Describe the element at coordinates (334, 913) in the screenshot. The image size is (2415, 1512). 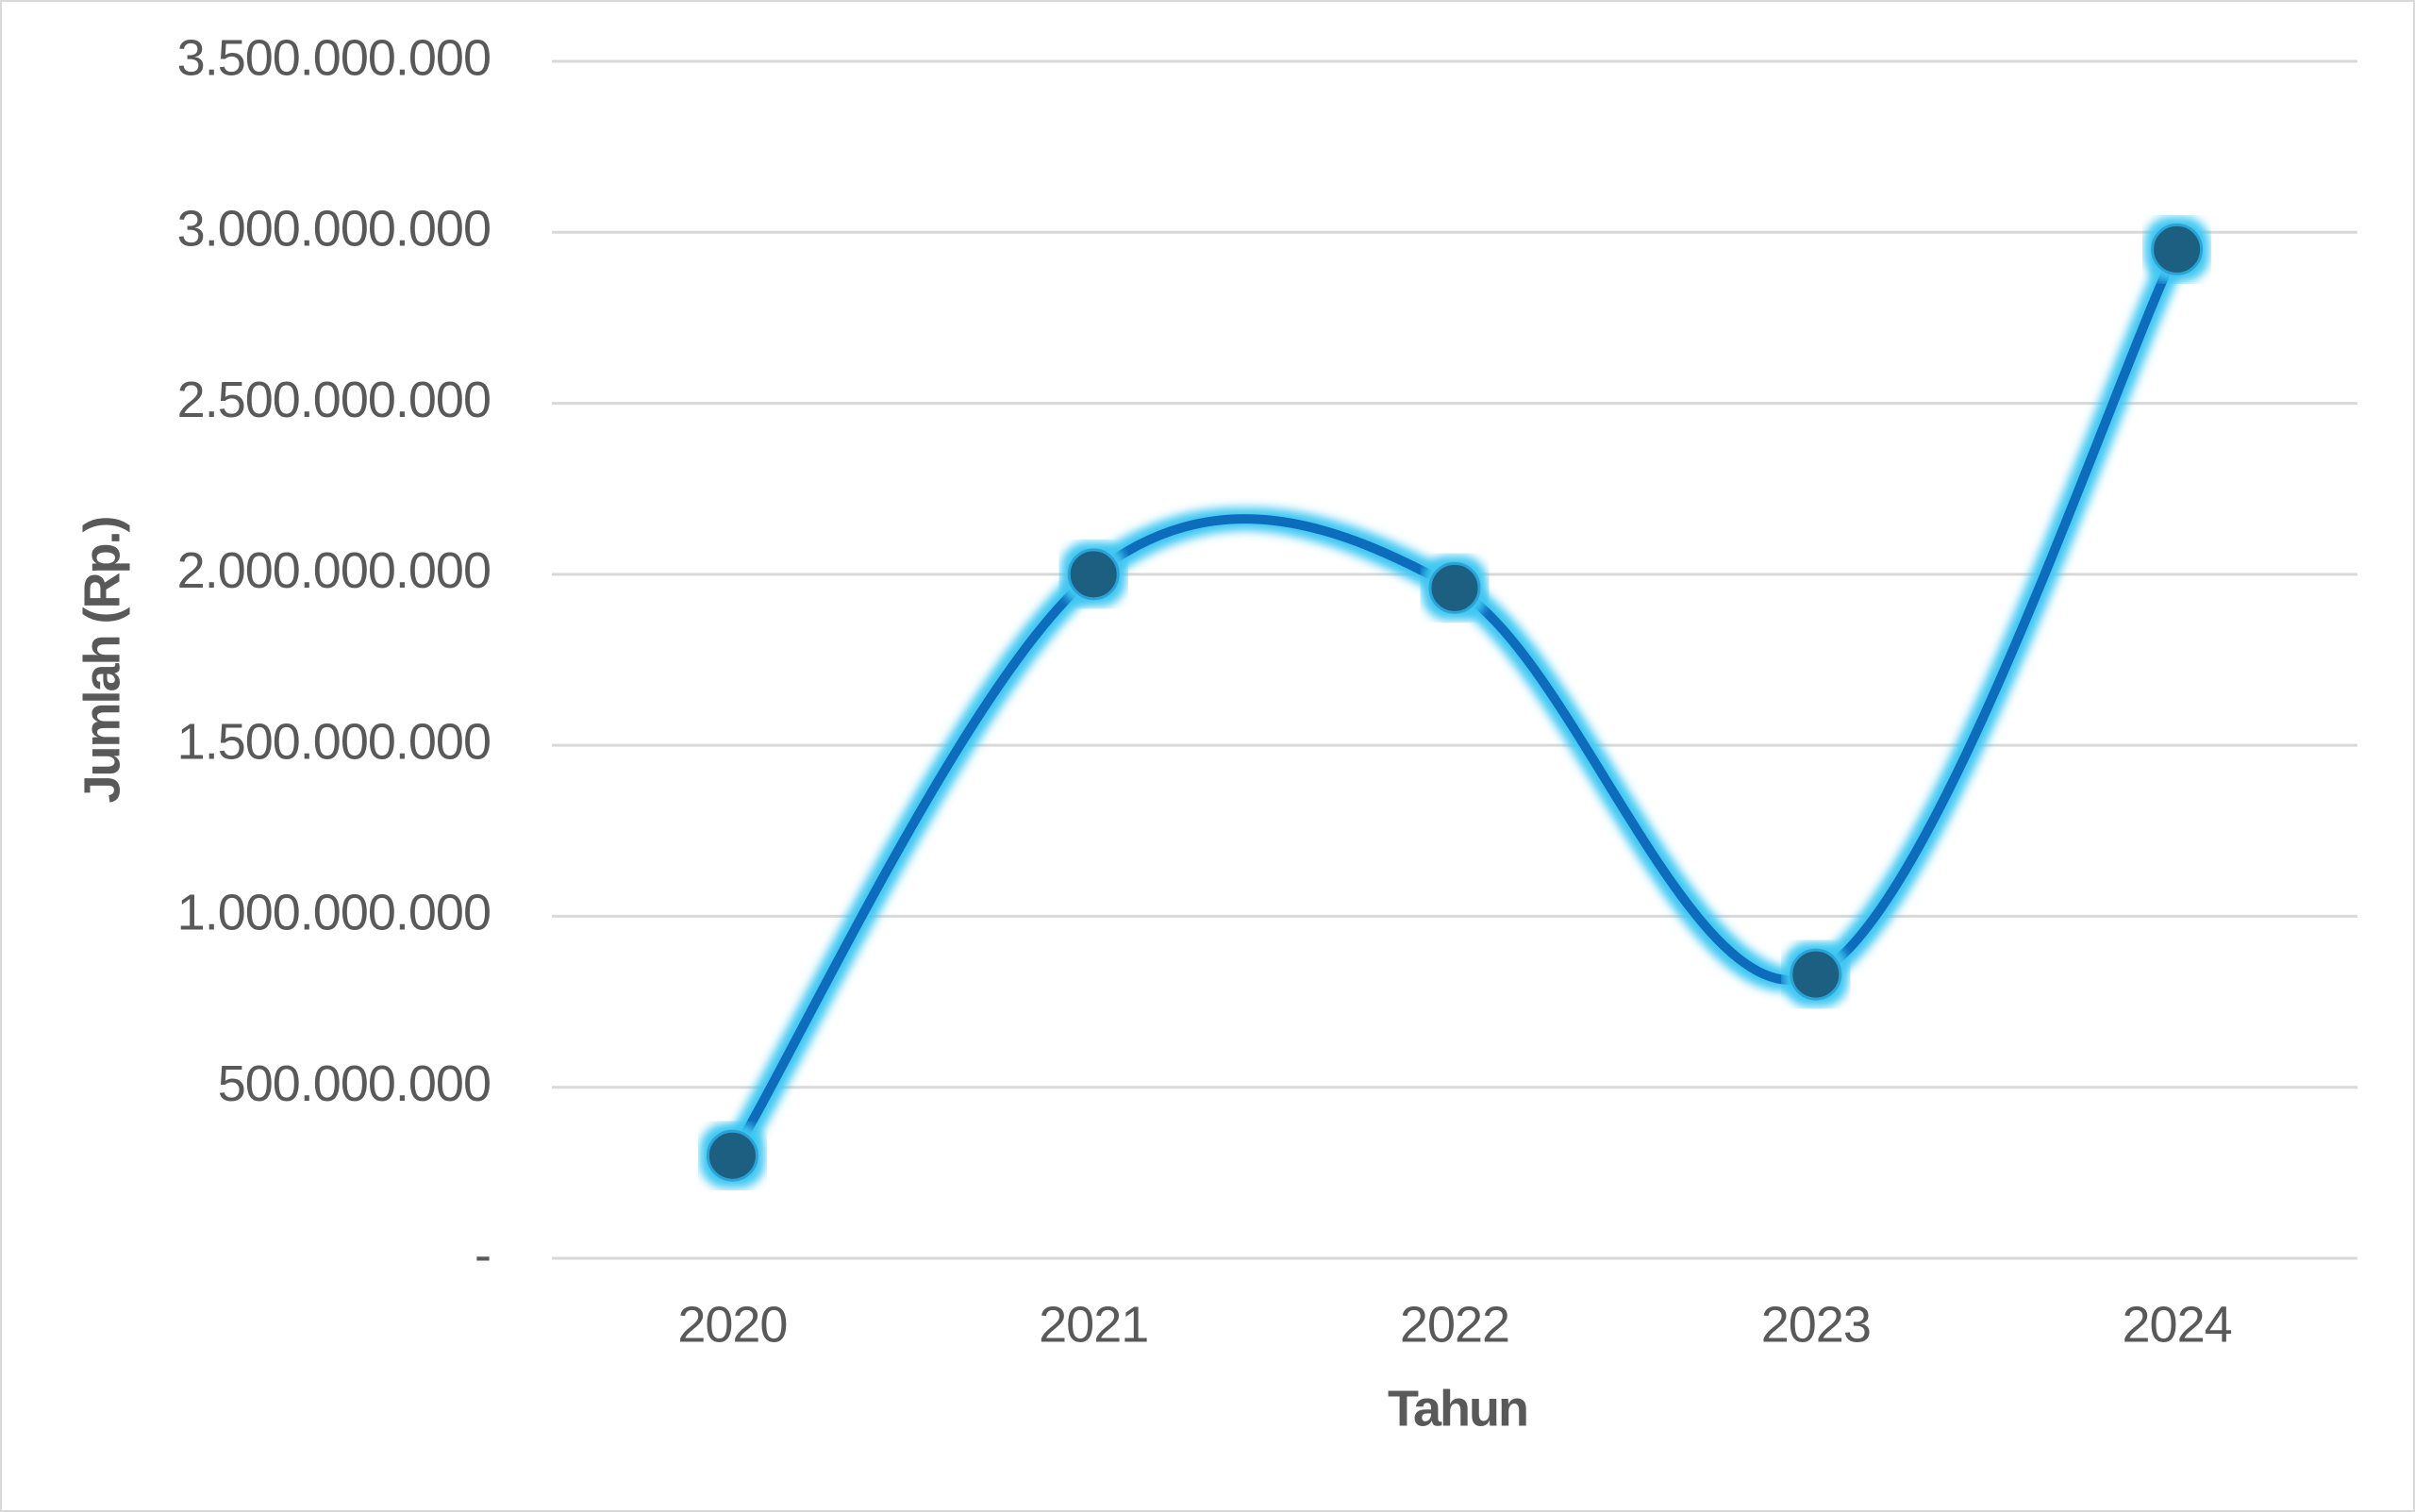
I see `y-tick-label: 1.000.000.000` at that location.